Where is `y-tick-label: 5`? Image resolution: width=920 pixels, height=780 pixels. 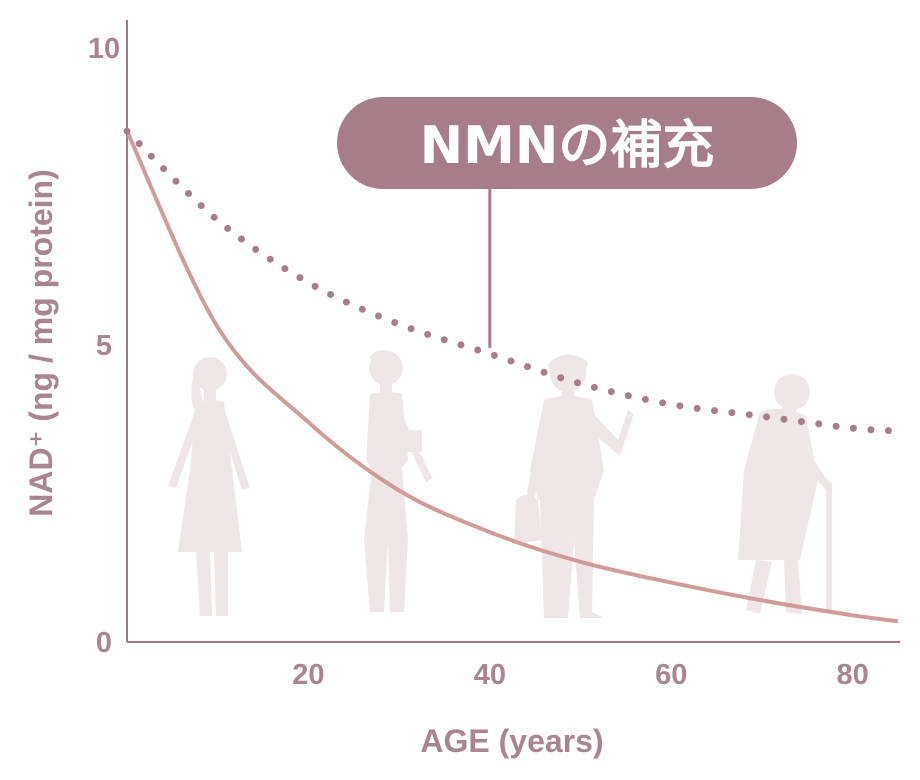
y-tick-label: 5 is located at coordinates (104, 346).